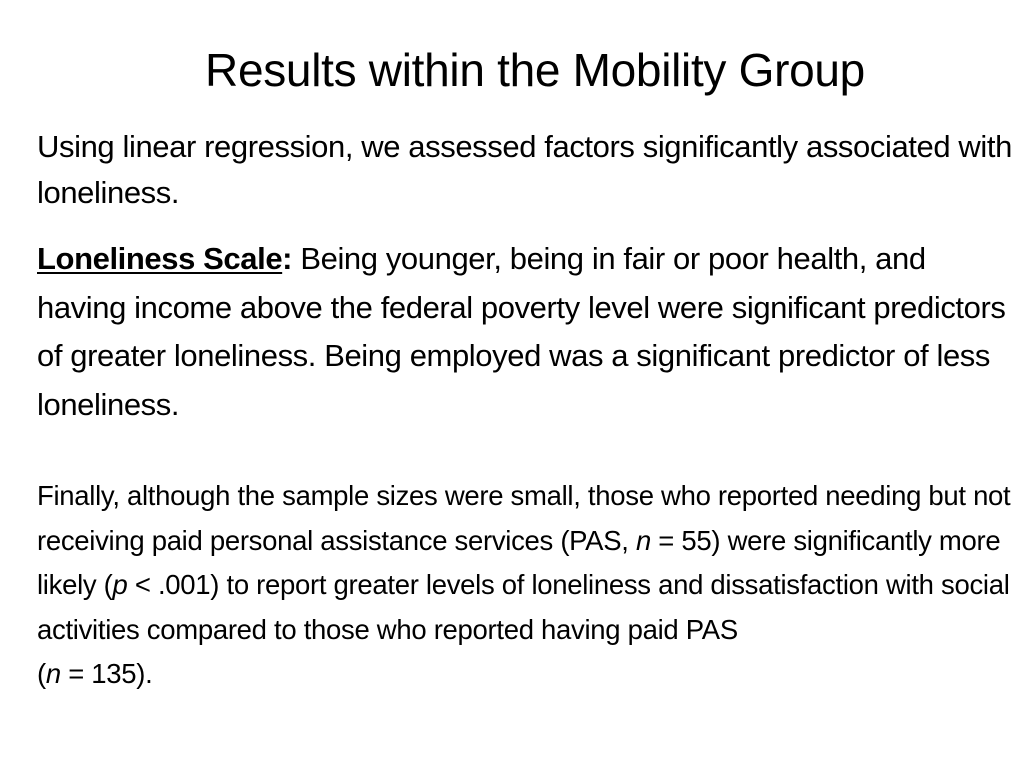 The image size is (1024, 768). What do you see at coordinates (535, 70) in the screenshot?
I see `slide-title: Results within the Mobility Group` at bounding box center [535, 70].